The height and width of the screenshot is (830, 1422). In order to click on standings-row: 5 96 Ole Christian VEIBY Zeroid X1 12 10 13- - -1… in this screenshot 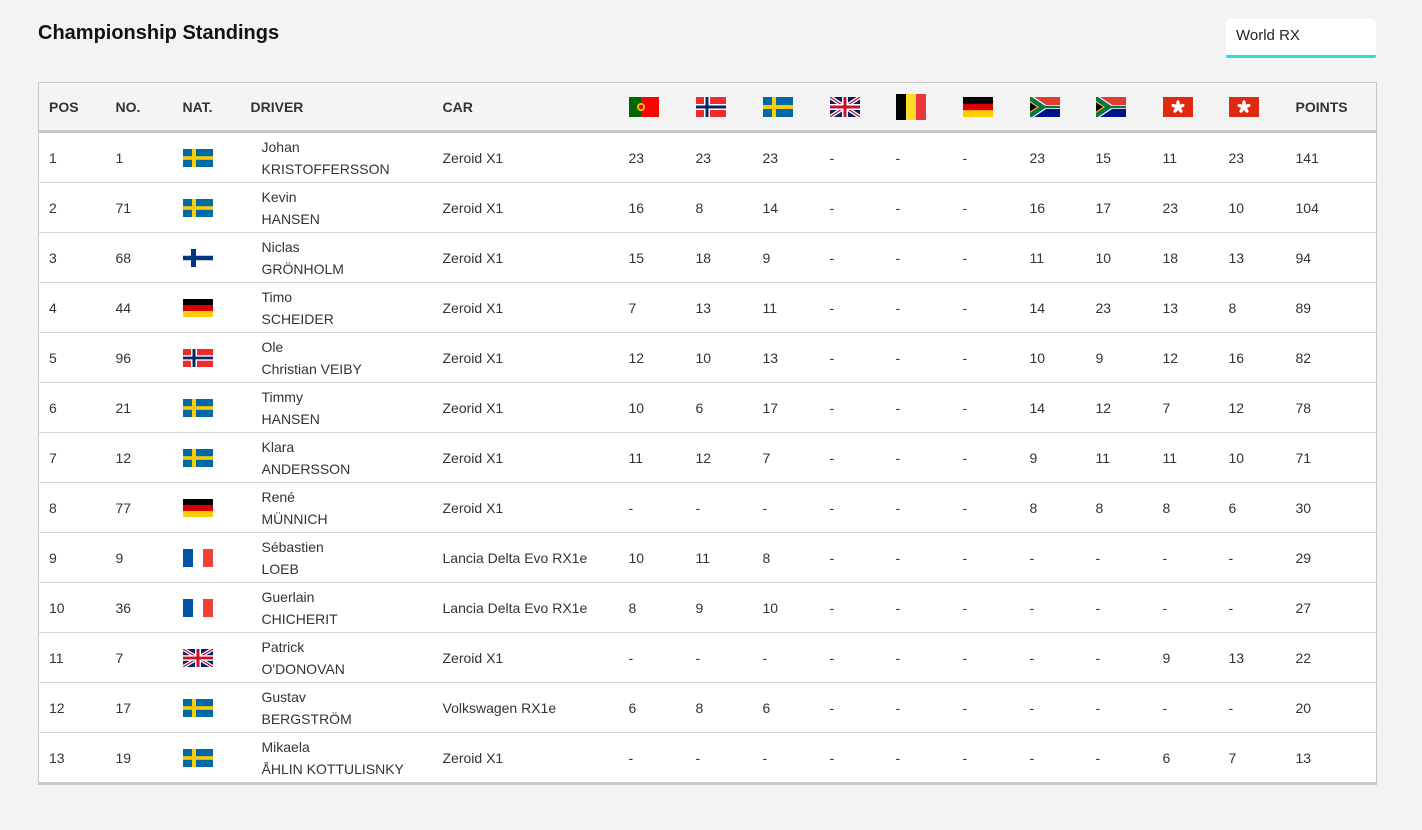, I will do `click(707, 357)`.